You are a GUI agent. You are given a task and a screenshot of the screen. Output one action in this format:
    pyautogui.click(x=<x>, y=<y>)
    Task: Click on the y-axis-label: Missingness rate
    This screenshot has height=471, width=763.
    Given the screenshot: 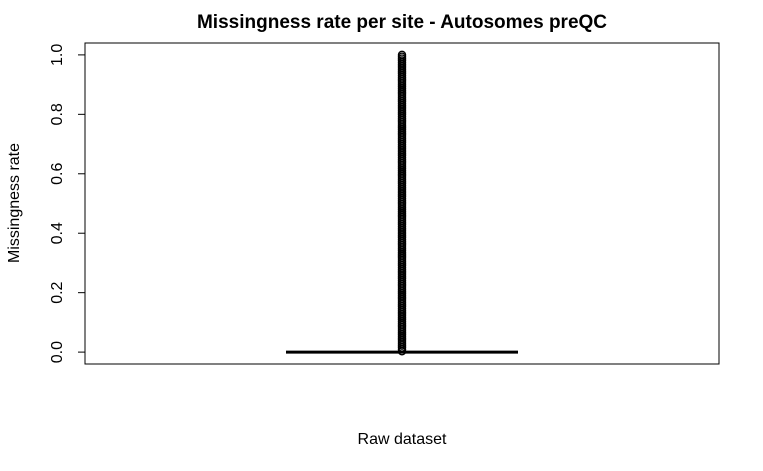 What is the action you would take?
    pyautogui.click(x=14, y=203)
    